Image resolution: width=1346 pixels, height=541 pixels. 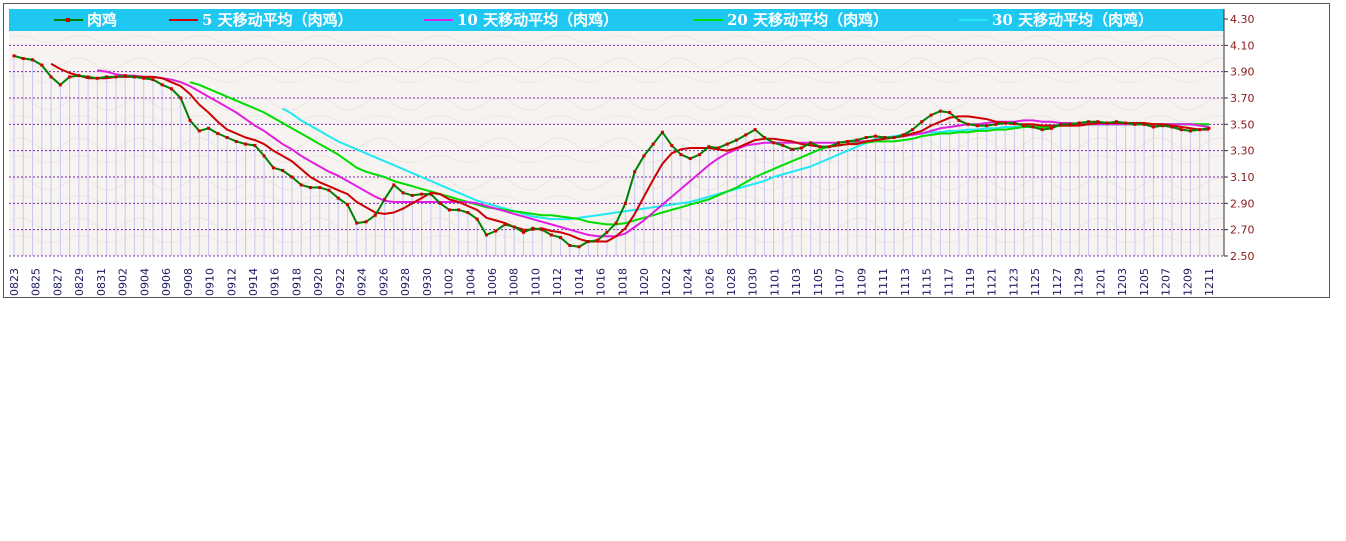 What do you see at coordinates (970, 282) in the screenshot?
I see `x-tick-label: 1119` at bounding box center [970, 282].